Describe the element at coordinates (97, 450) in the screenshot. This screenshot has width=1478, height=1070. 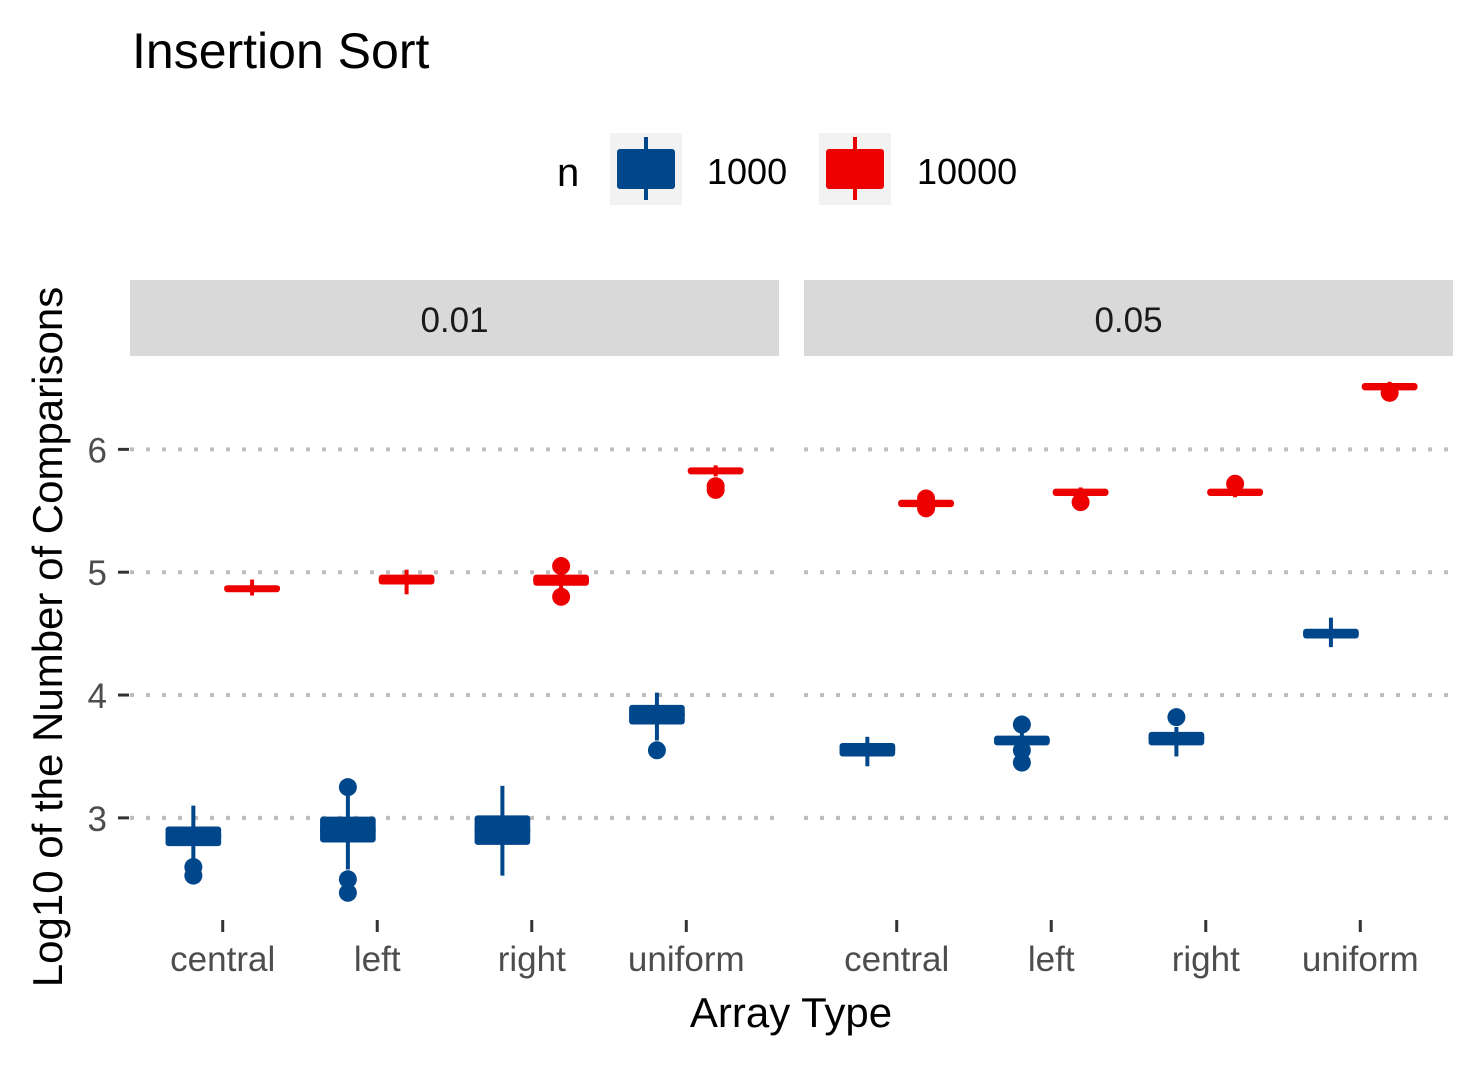
I see `y-tick-label: 6` at that location.